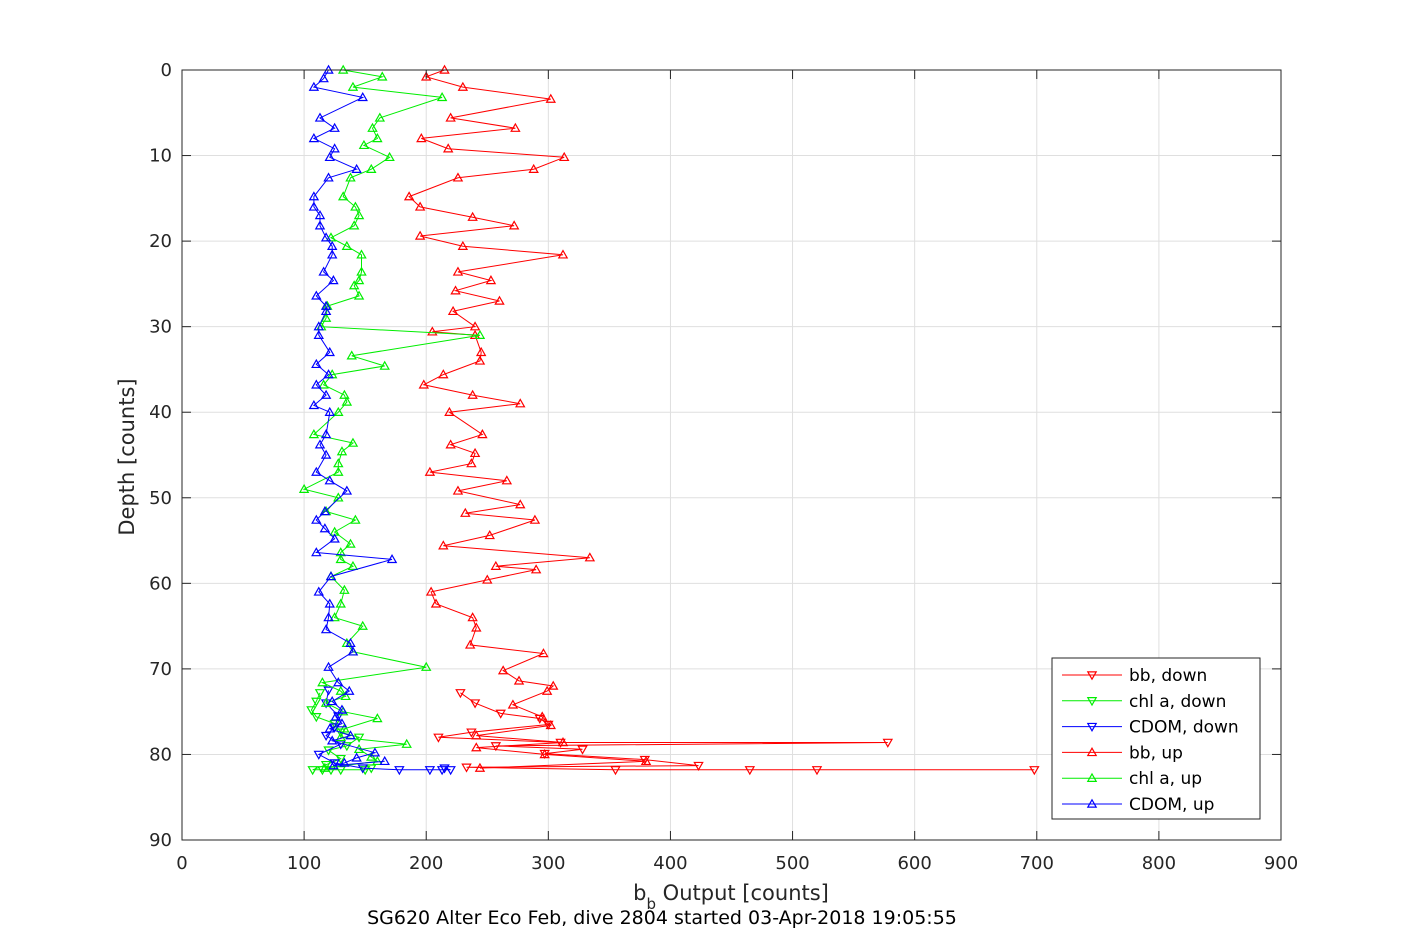 This screenshot has width=1417, height=945. I want to click on legend-entry-label: chl a, down, so click(1177, 702).